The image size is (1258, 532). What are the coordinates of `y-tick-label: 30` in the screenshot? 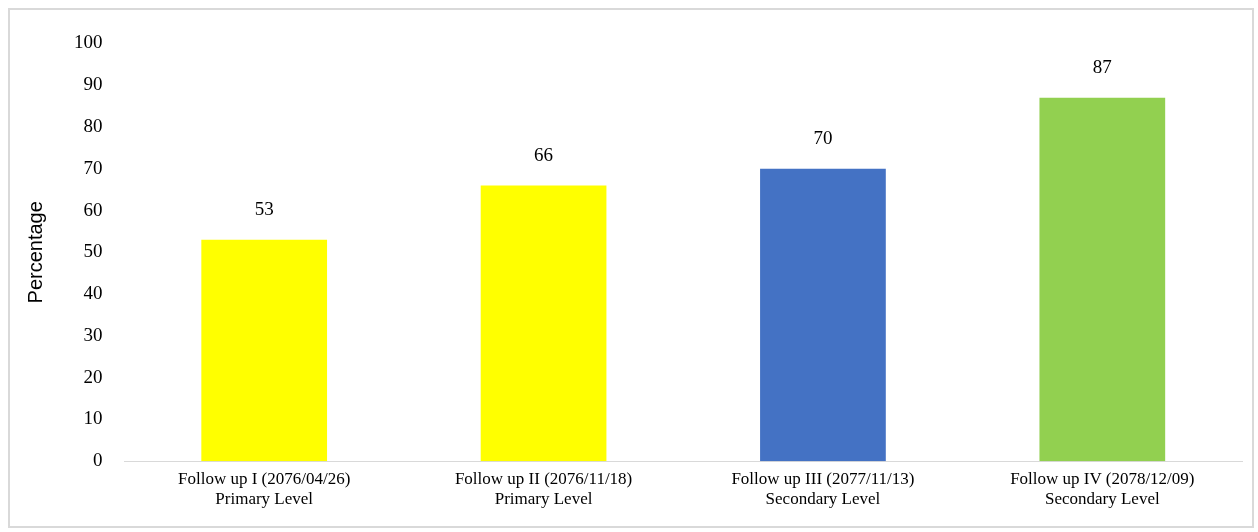 It's located at (93, 334).